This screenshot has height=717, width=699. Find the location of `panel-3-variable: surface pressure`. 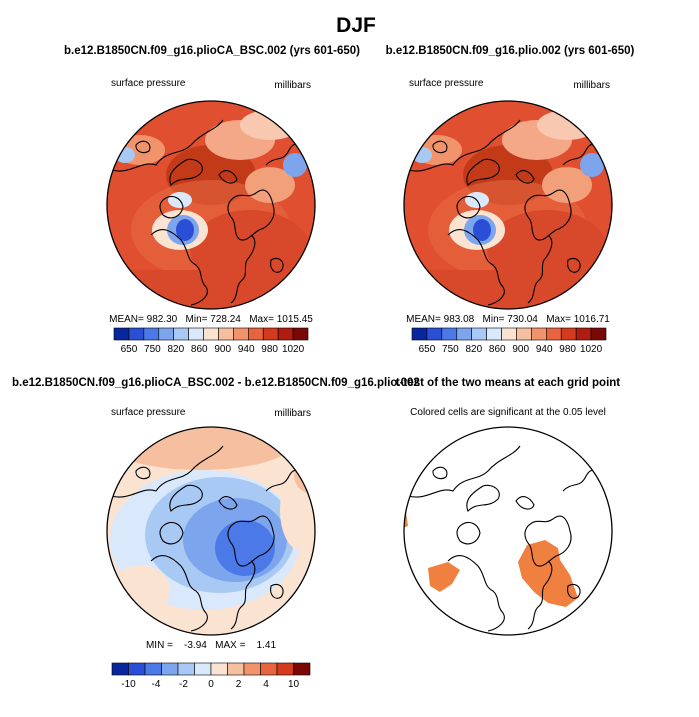

panel-3-variable: surface pressure is located at coordinates (148, 412).